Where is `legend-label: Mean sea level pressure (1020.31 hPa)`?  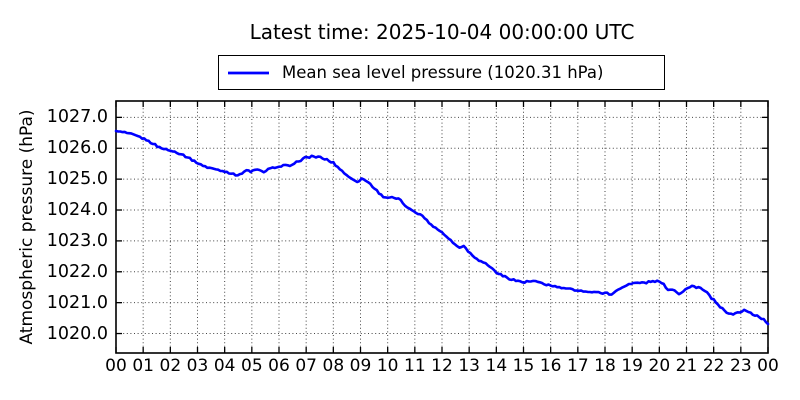
legend-label: Mean sea level pressure (1020.31 hPa) is located at coordinates (443, 72).